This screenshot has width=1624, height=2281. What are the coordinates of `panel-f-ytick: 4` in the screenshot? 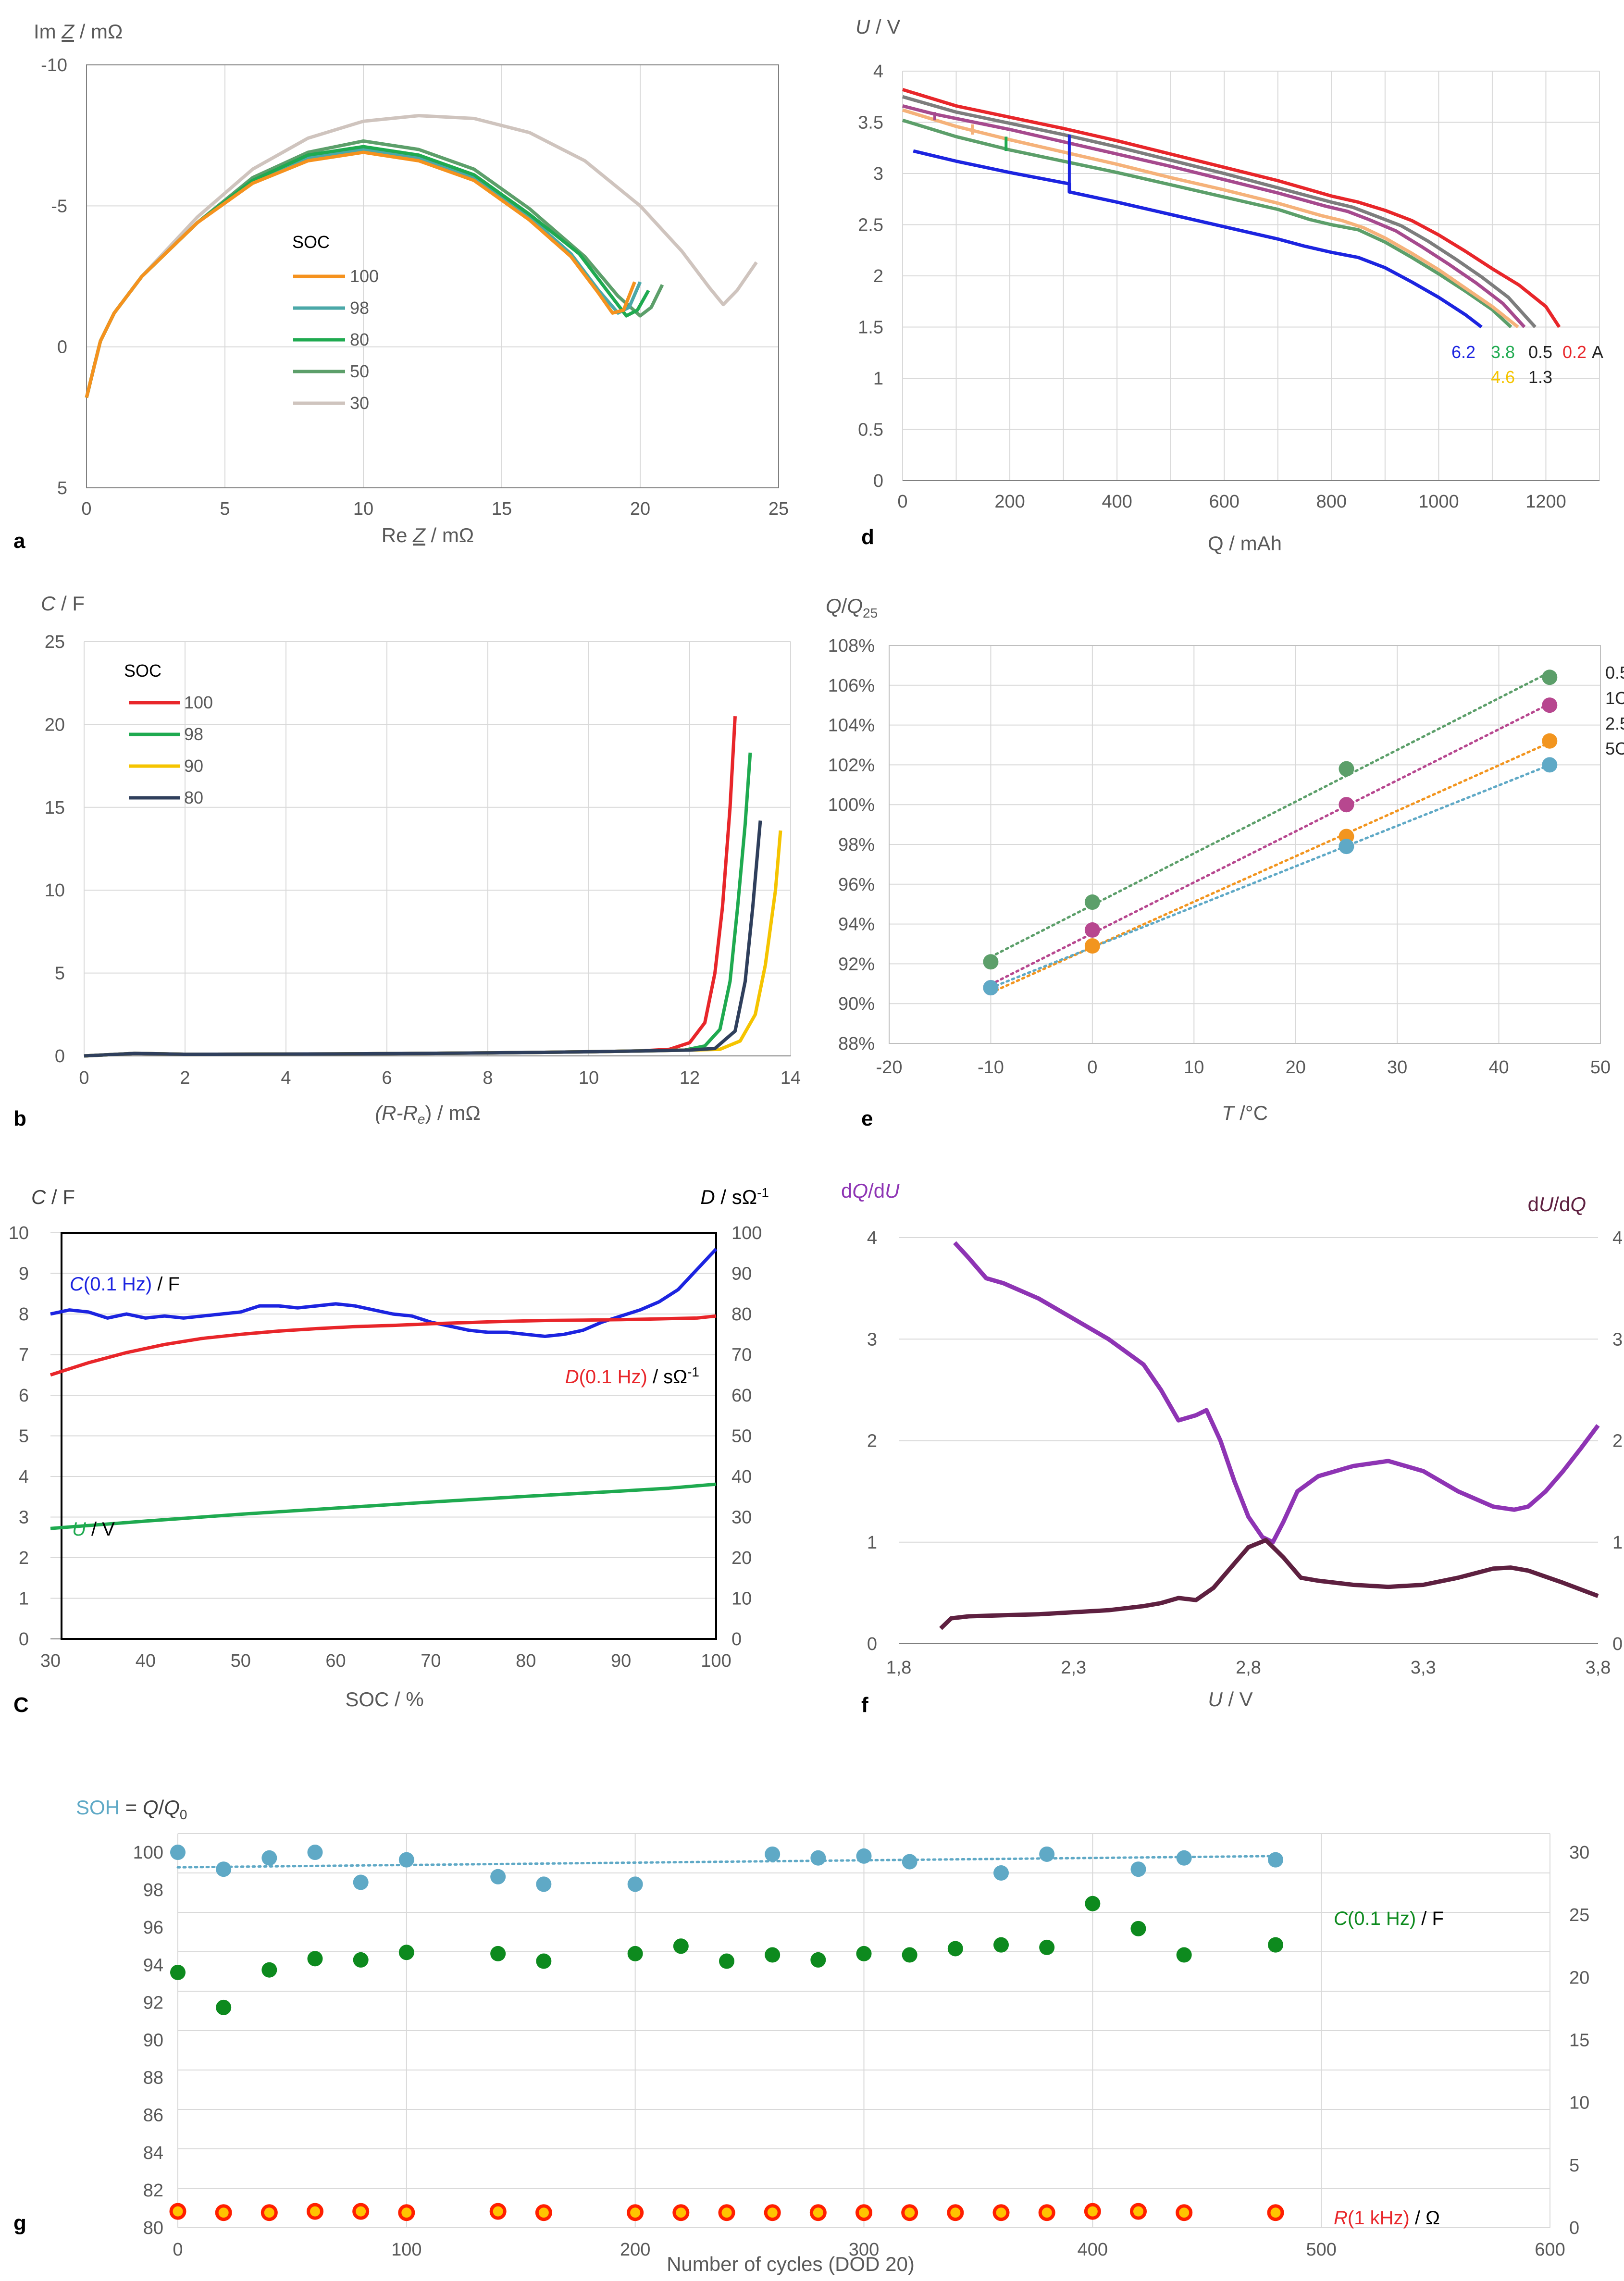 It's located at (872, 1238).